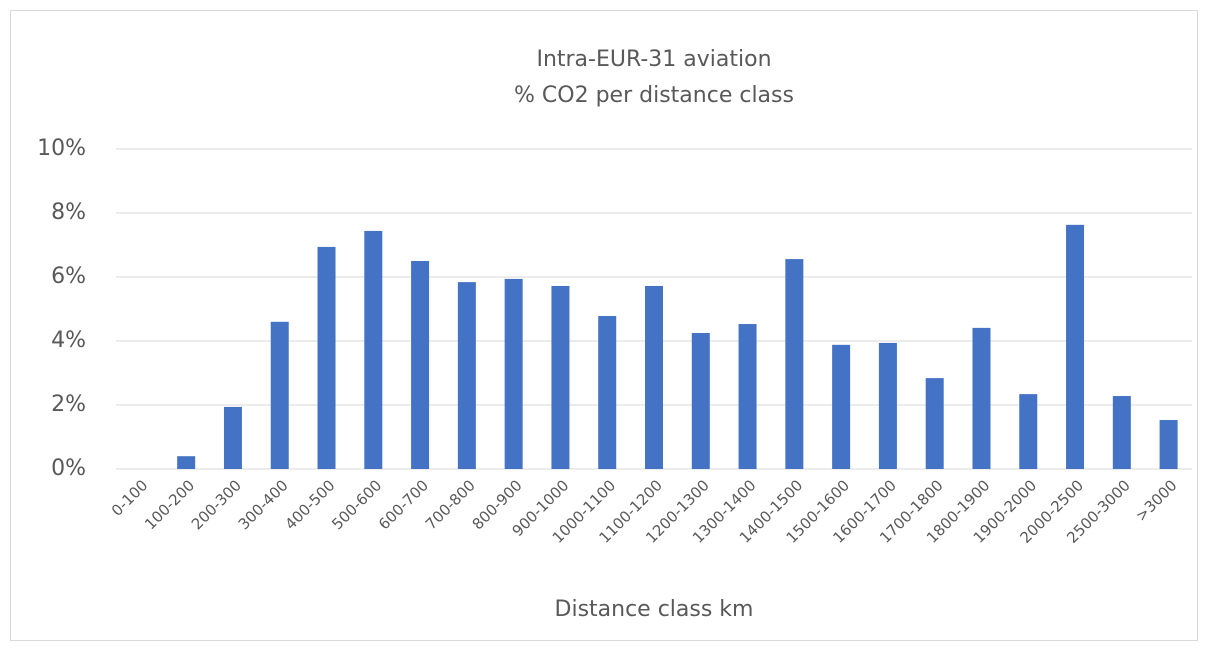  I want to click on y-tick-label: 10%, so click(61, 148).